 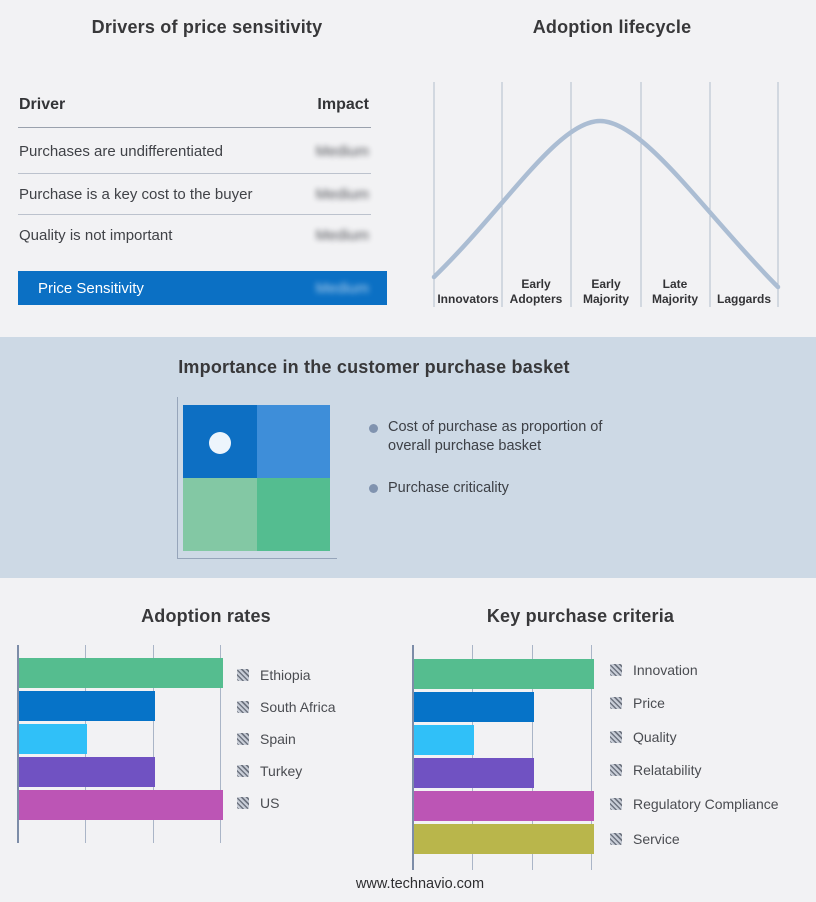 I want to click on legend-item: Regulatory Compliance, so click(x=694, y=804).